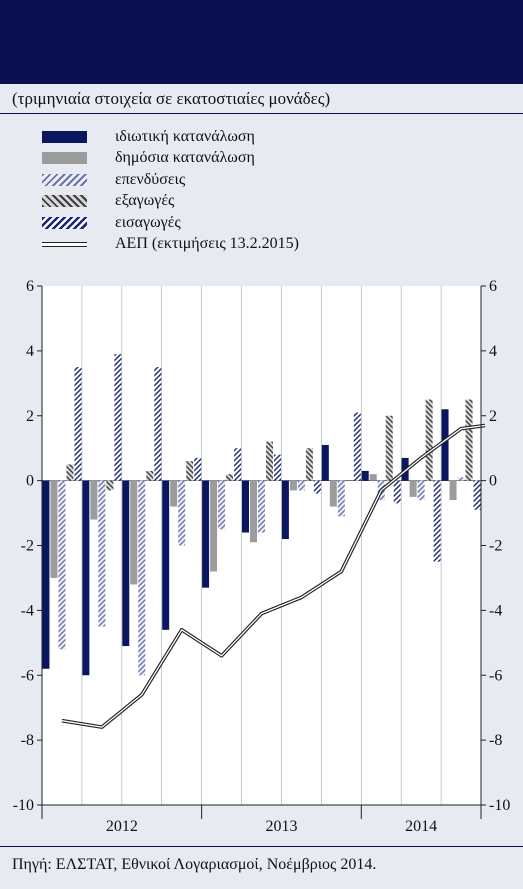 The image size is (523, 889). Describe the element at coordinates (122, 826) in the screenshot. I see `year-label: 2012` at that location.